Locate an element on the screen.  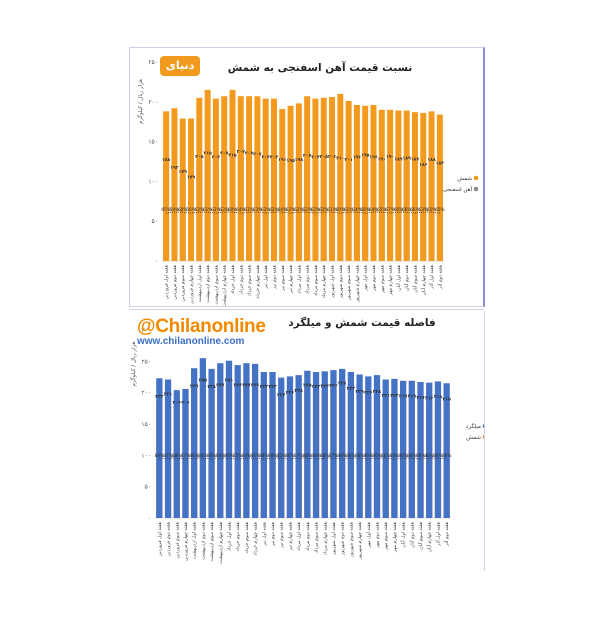
chart-0-xtick: هفته دوم آذر is located at coordinates (440, 277).